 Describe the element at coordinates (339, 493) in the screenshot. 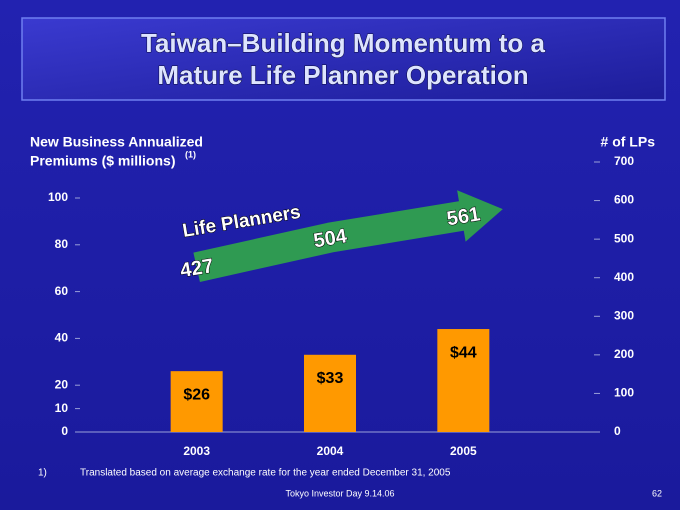

I see `footer: Tokyo Investor Day 9.14.06` at that location.